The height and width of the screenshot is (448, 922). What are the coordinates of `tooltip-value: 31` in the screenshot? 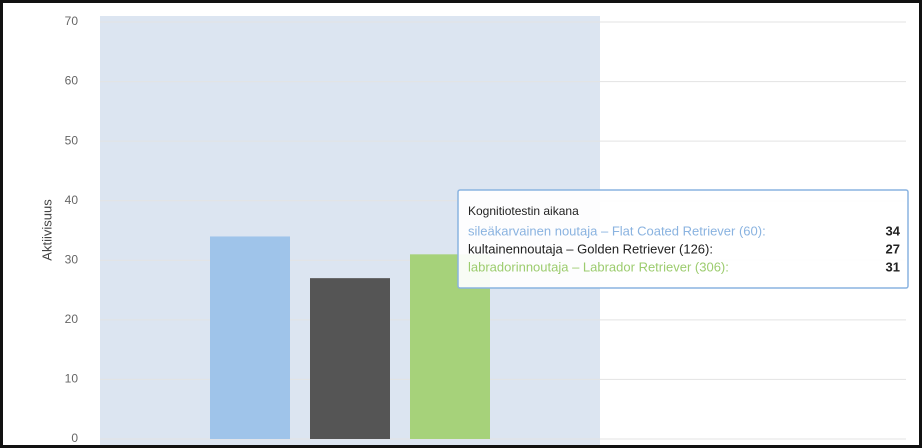 It's located at (893, 266).